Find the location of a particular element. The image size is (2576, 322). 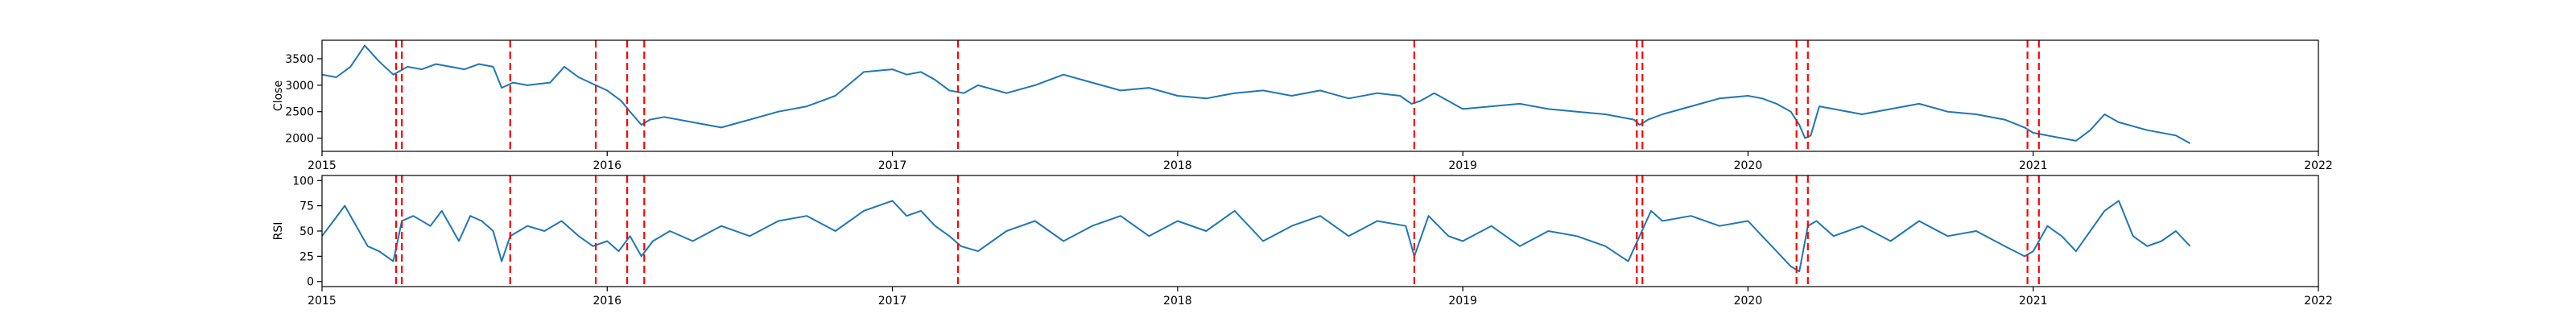

y-tick-label: 2000 is located at coordinates (299, 139).